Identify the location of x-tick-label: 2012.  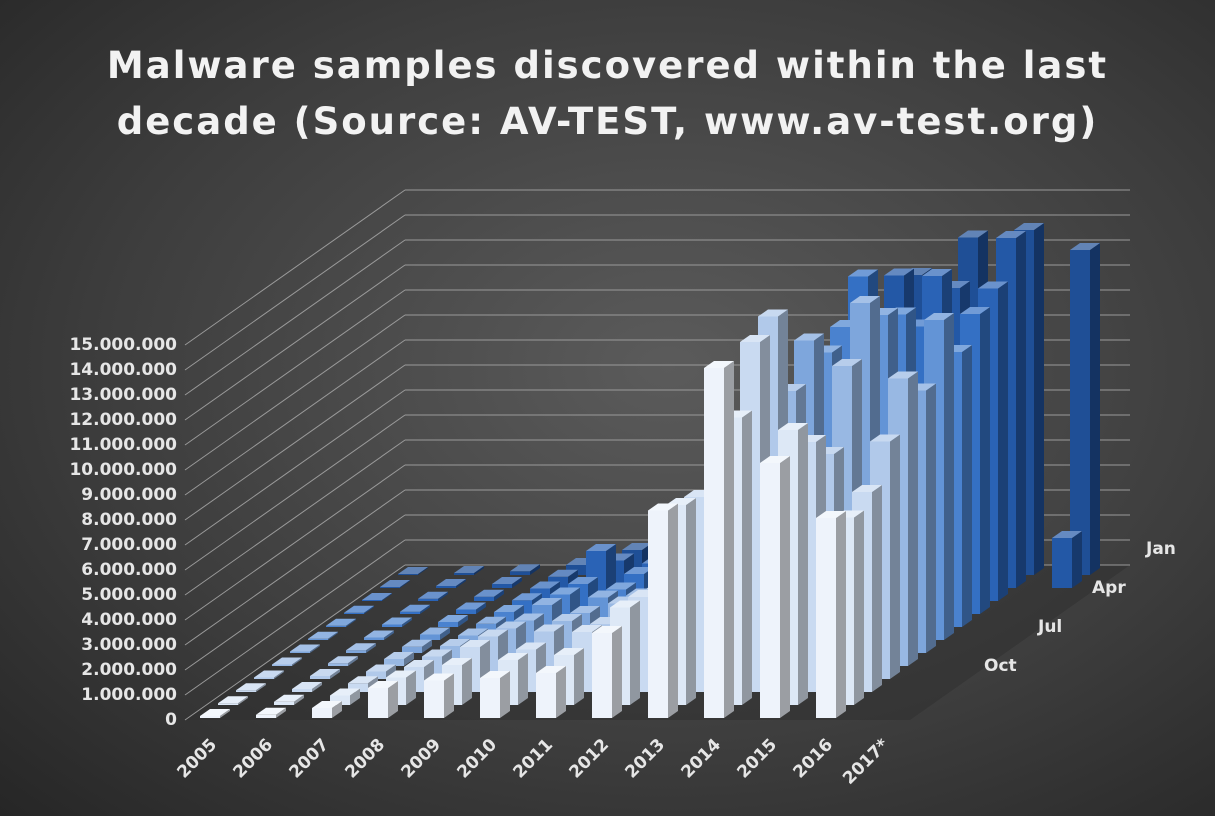
(589, 759).